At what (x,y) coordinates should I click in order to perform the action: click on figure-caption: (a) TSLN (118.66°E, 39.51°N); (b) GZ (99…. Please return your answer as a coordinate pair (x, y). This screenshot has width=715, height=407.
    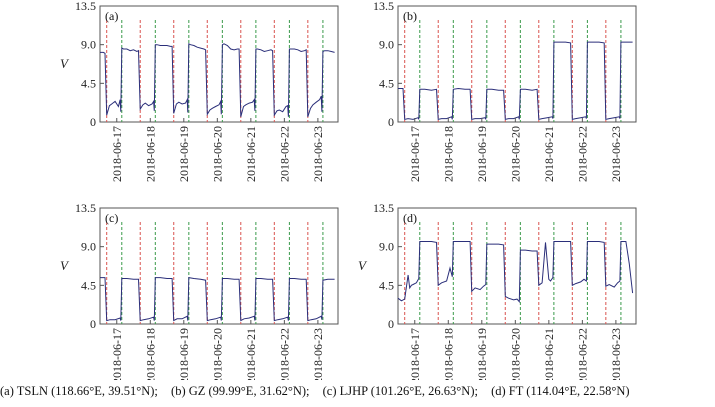
    Looking at the image, I should click on (357, 394).